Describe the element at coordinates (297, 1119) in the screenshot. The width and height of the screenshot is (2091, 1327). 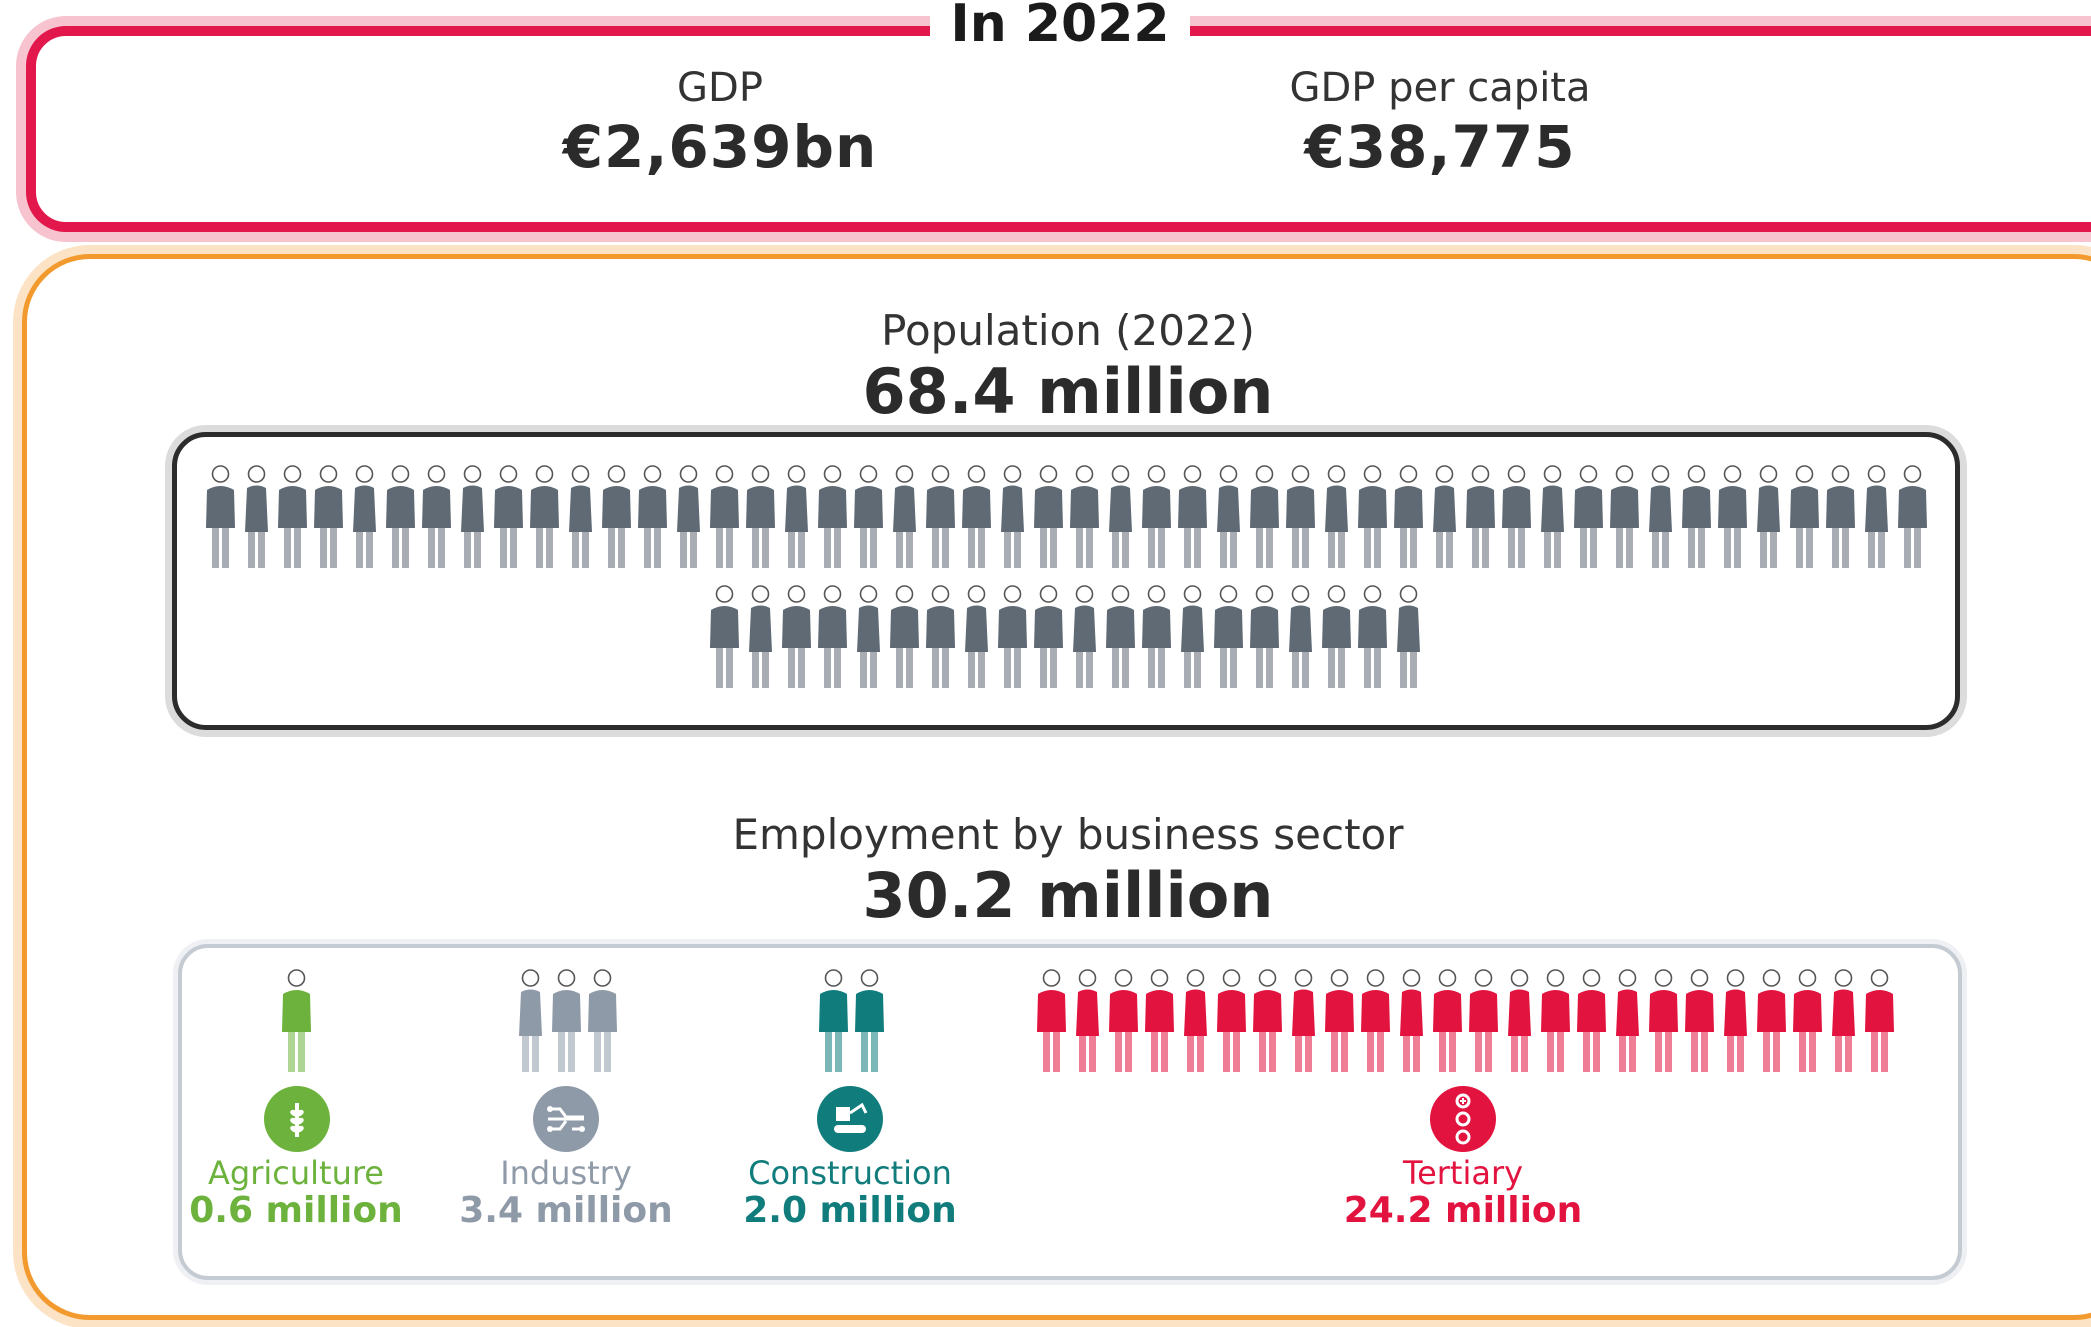
I see `wheat-icon` at that location.